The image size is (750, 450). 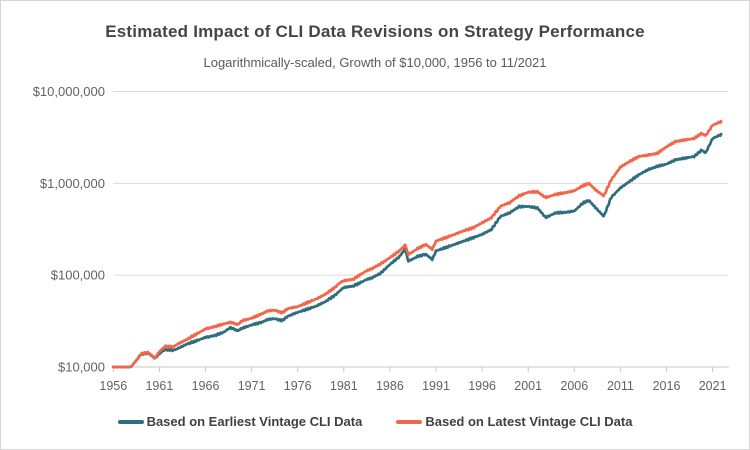 What do you see at coordinates (620, 386) in the screenshot?
I see `x-axis-label: 2011` at bounding box center [620, 386].